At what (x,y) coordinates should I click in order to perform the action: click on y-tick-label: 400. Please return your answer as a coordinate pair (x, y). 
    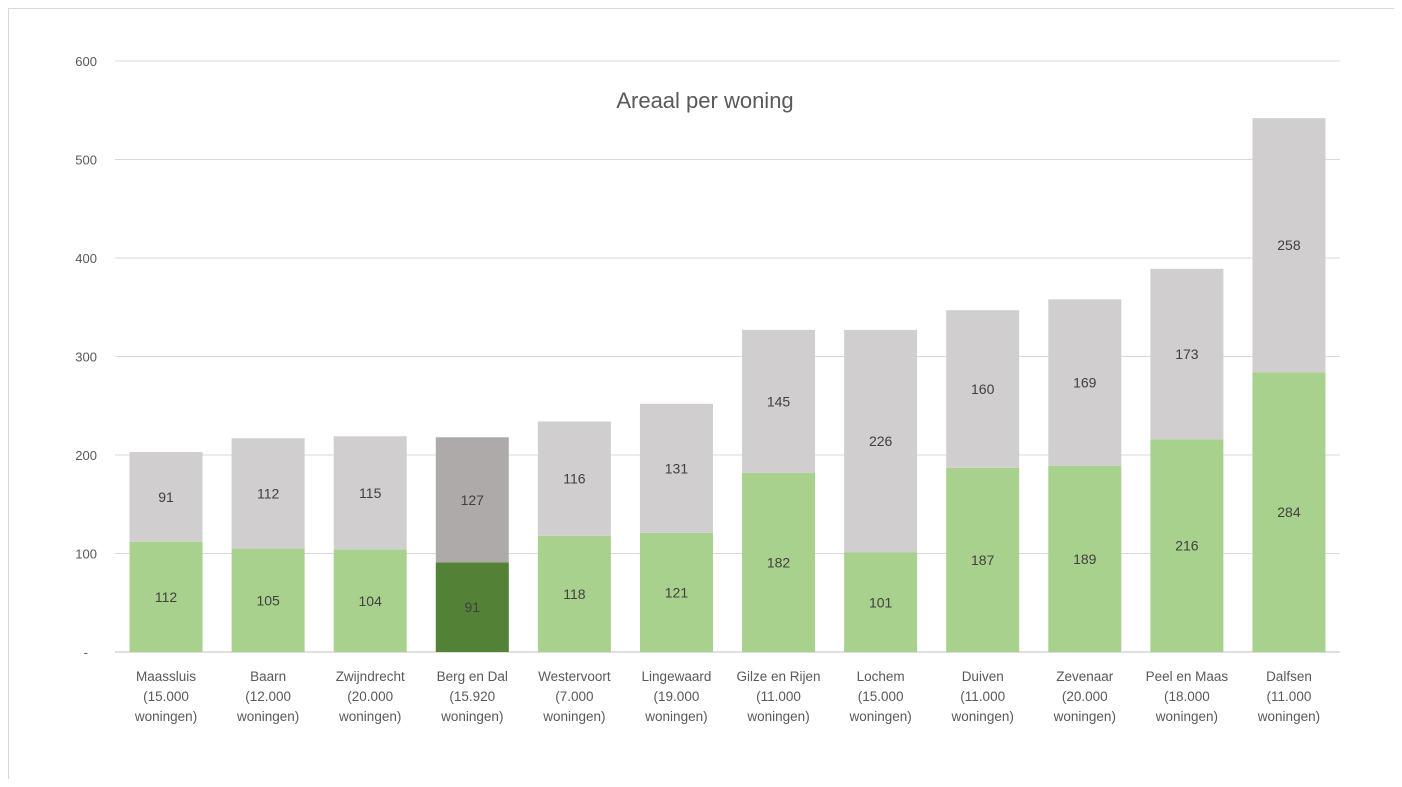
    Looking at the image, I should click on (86, 258).